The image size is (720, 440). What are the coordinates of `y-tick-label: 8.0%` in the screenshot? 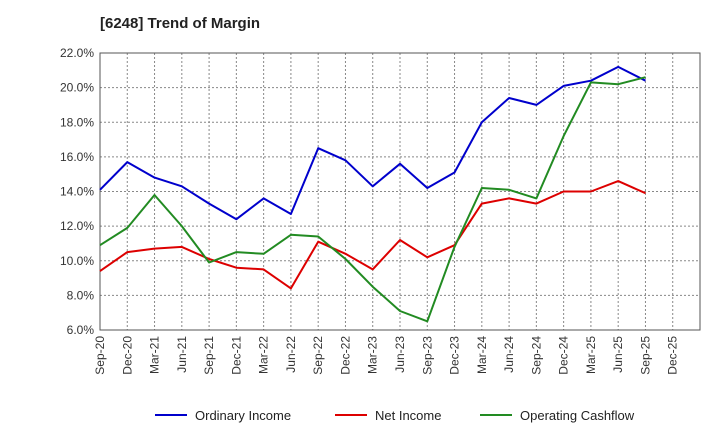 It's located at (81, 295).